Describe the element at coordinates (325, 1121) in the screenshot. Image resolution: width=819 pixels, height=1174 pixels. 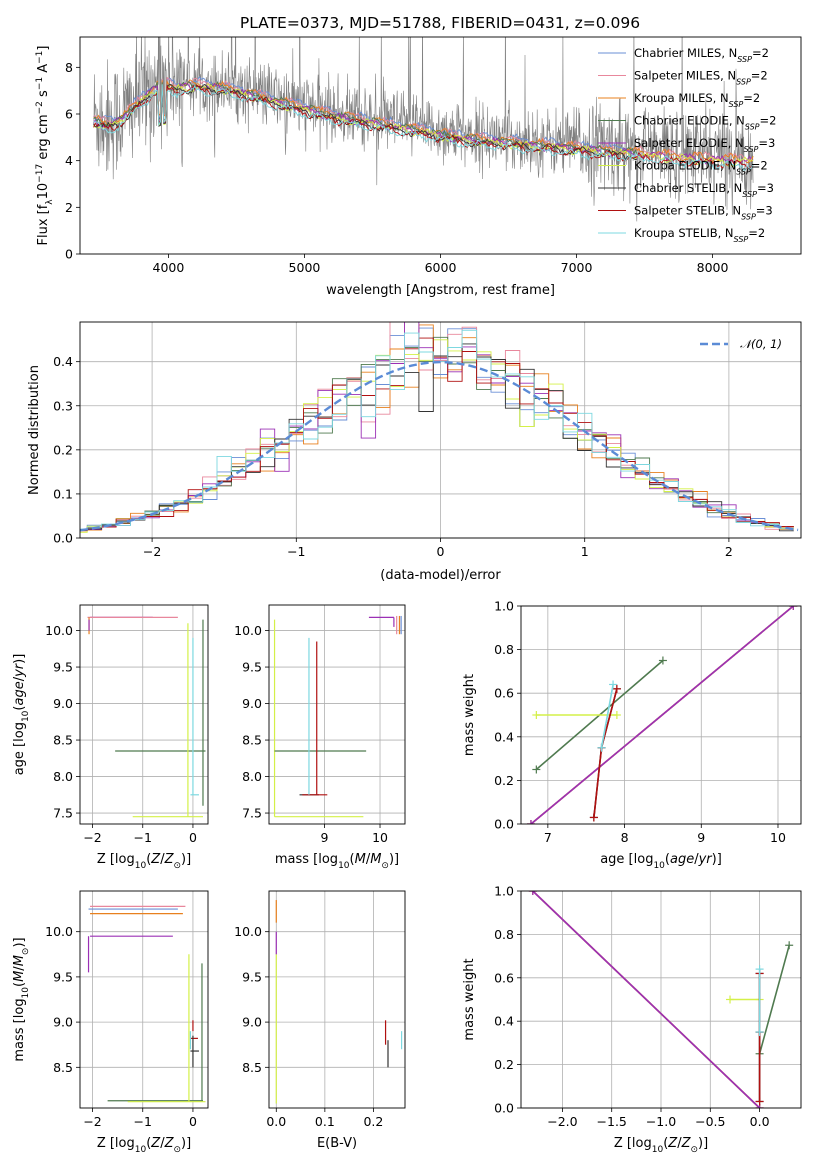
I see `x-tick-label: 0.1` at that location.